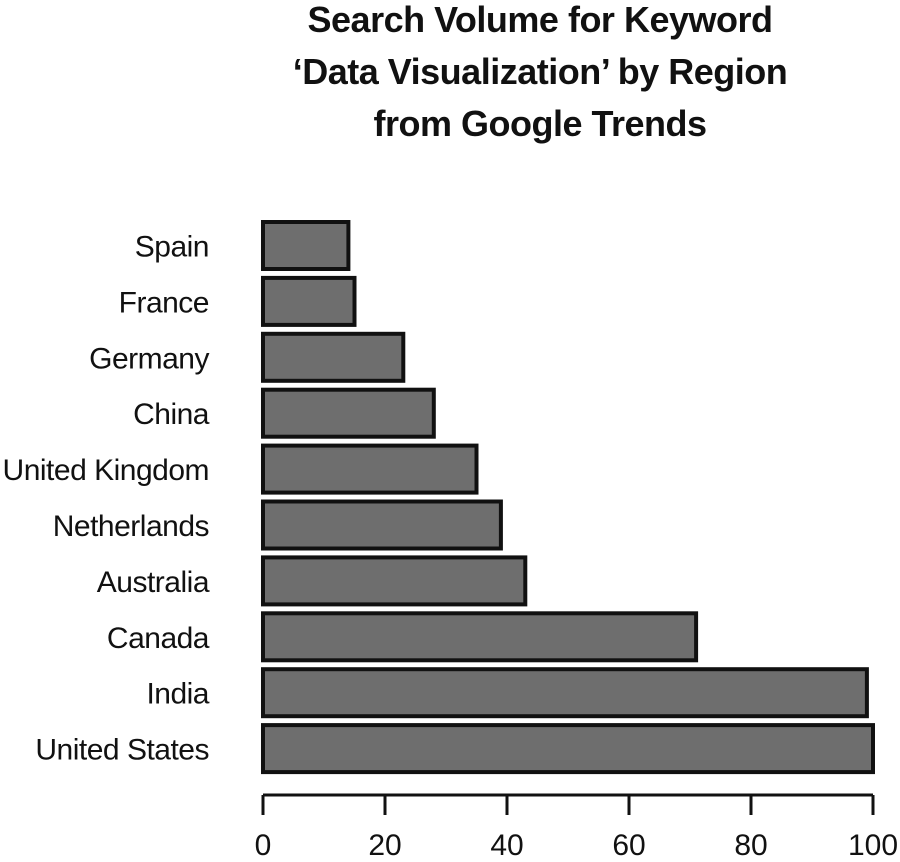  I want to click on bar-spain, so click(306, 245).